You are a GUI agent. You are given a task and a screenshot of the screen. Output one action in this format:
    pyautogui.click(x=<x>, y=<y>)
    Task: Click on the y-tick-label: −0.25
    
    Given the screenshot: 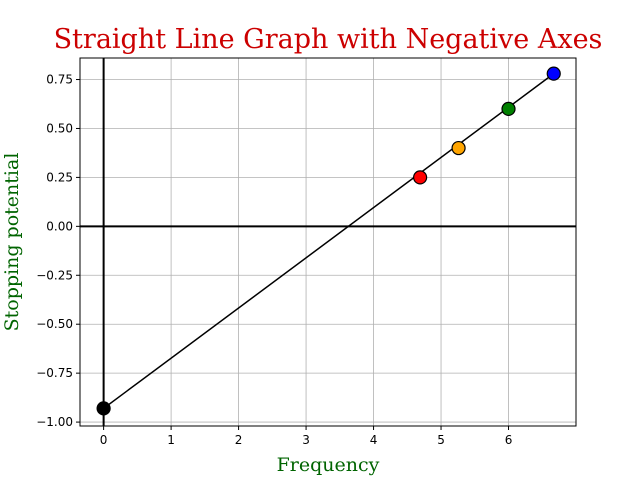 What is the action you would take?
    pyautogui.click(x=54, y=275)
    